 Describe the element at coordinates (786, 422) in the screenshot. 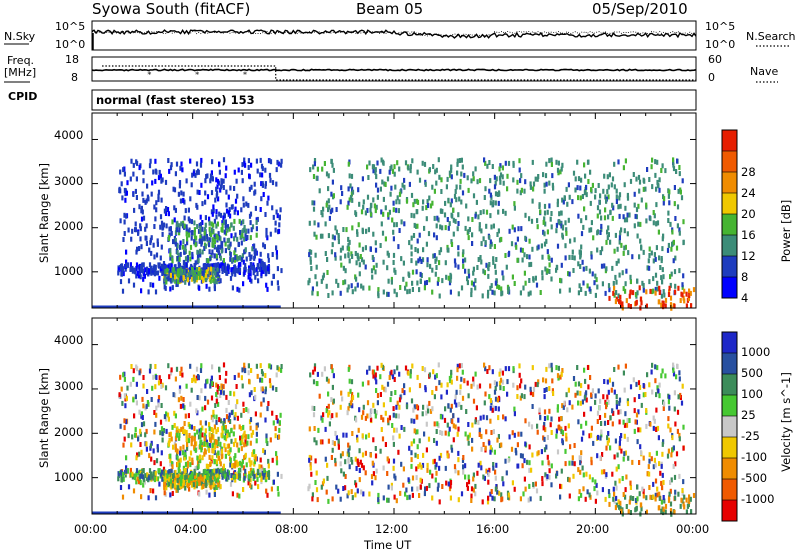

I see `velocity-cb-label: Velocity [m s^-1]` at that location.